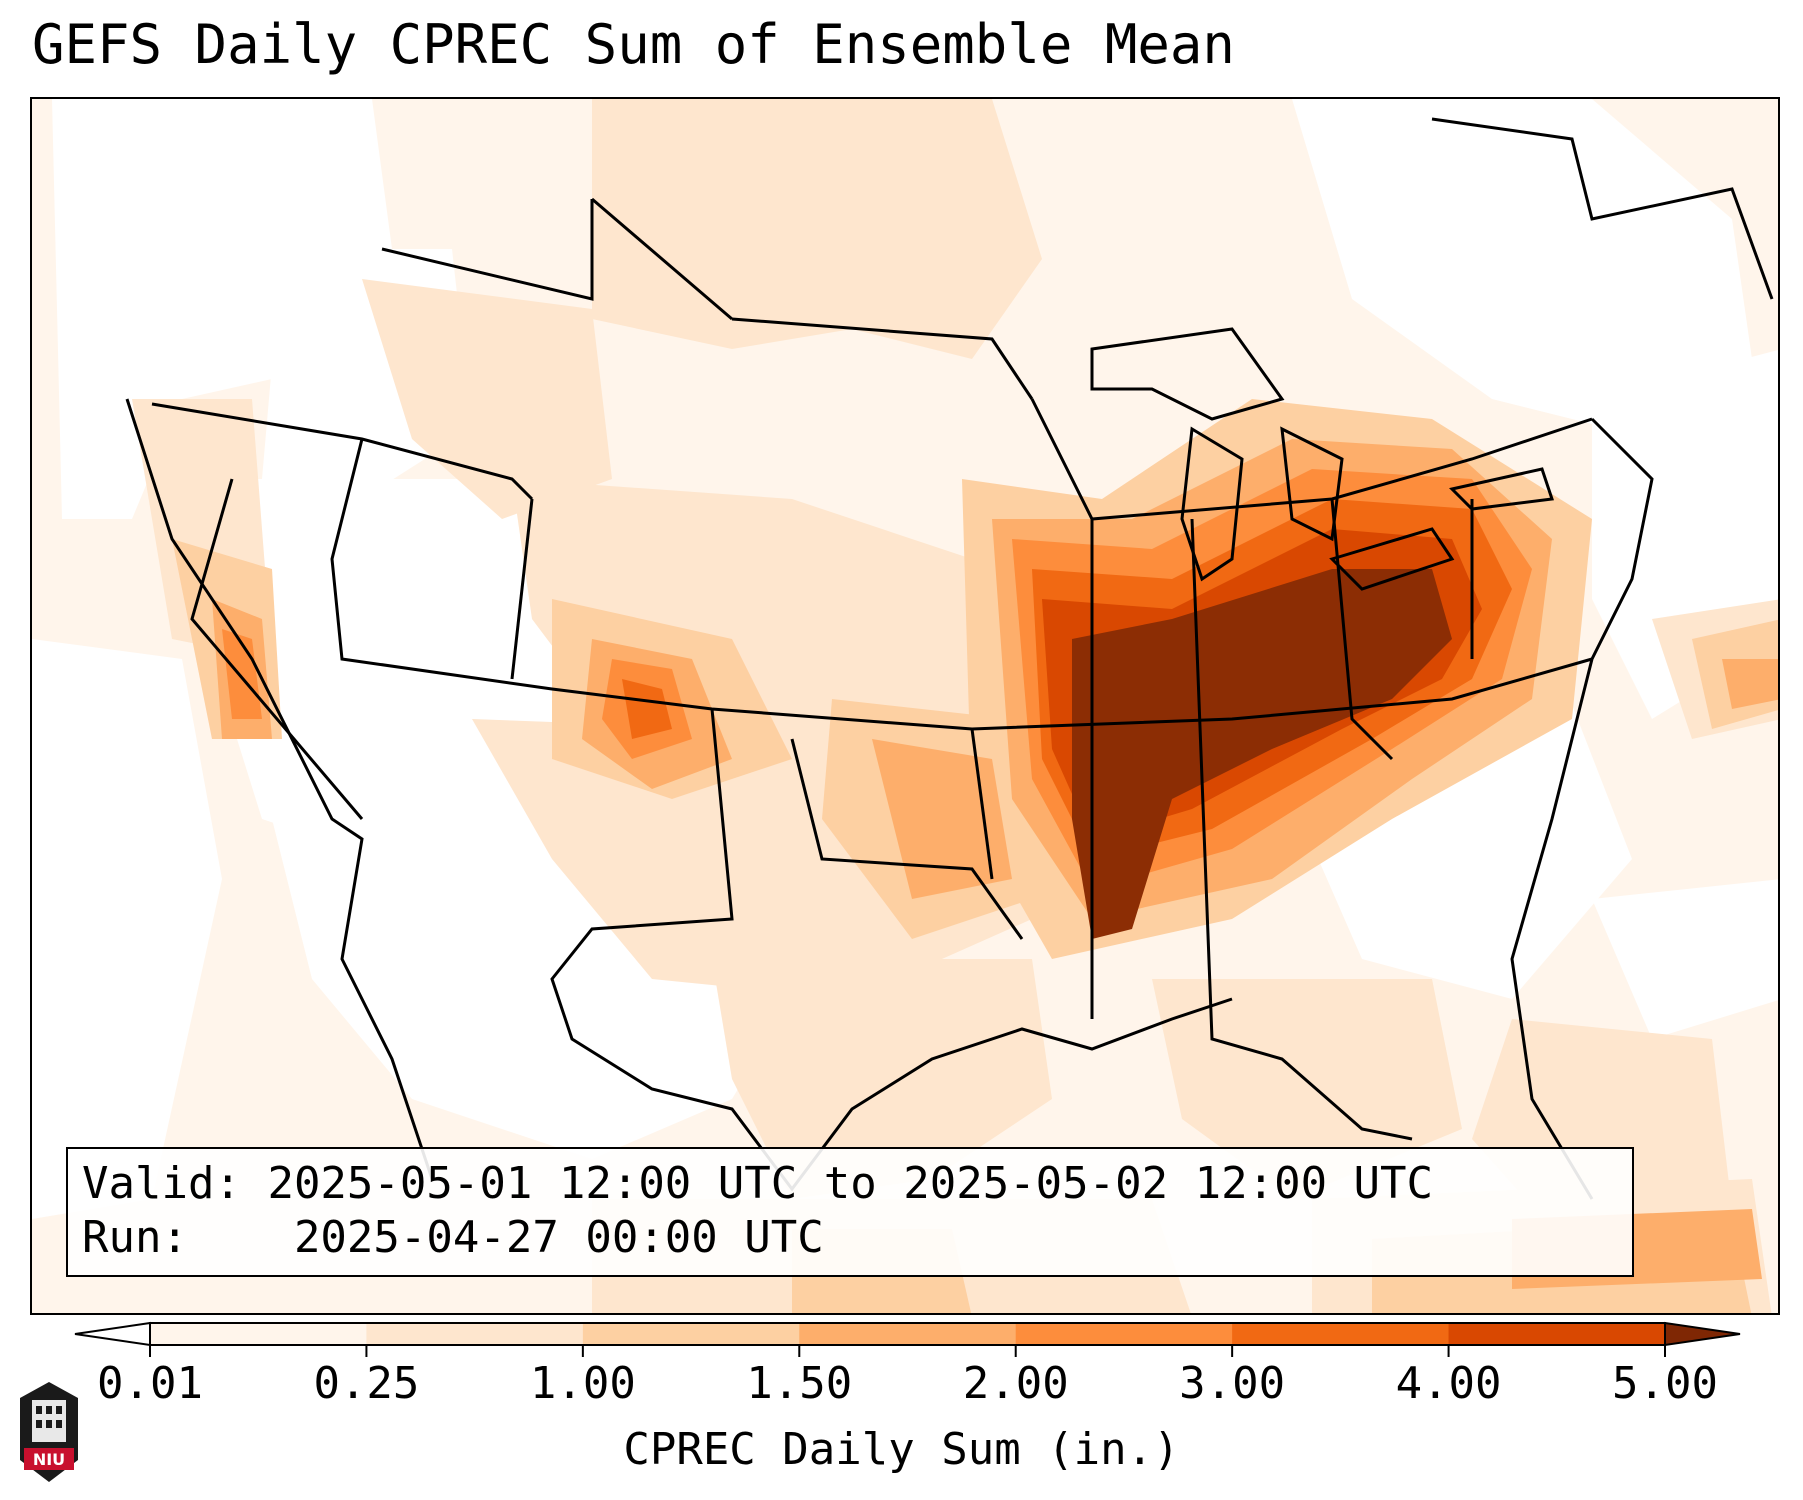  What do you see at coordinates (135, 1237) in the screenshot?
I see `run-label: Run:` at bounding box center [135, 1237].